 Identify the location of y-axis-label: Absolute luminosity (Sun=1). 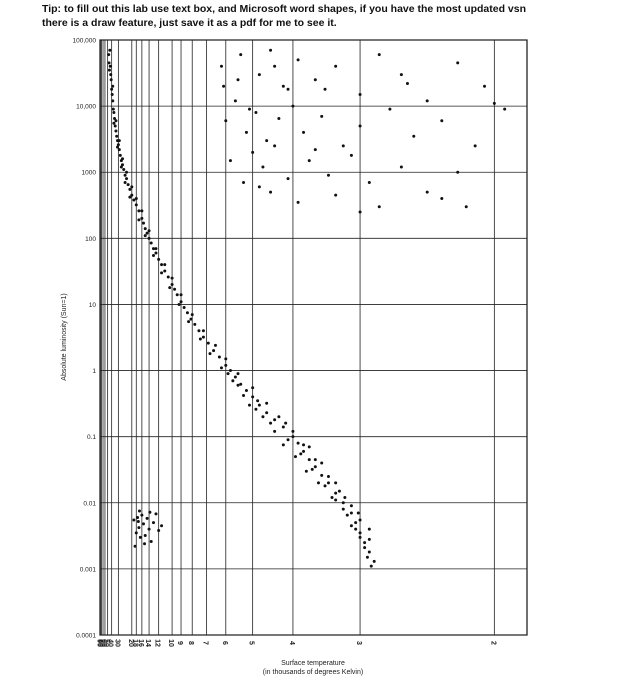
(64, 336).